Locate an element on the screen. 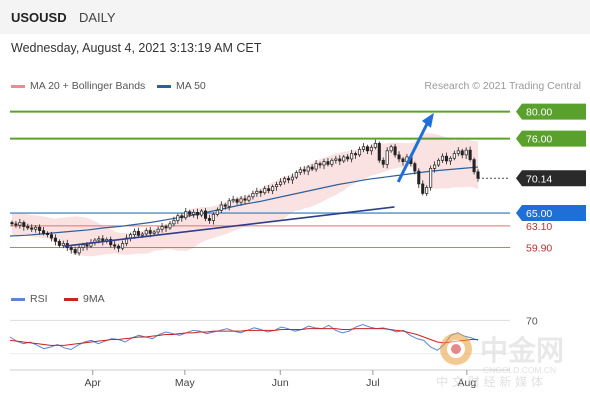  legend-label-ma20: MA 20 + Bollinger Bands is located at coordinates (88, 86).